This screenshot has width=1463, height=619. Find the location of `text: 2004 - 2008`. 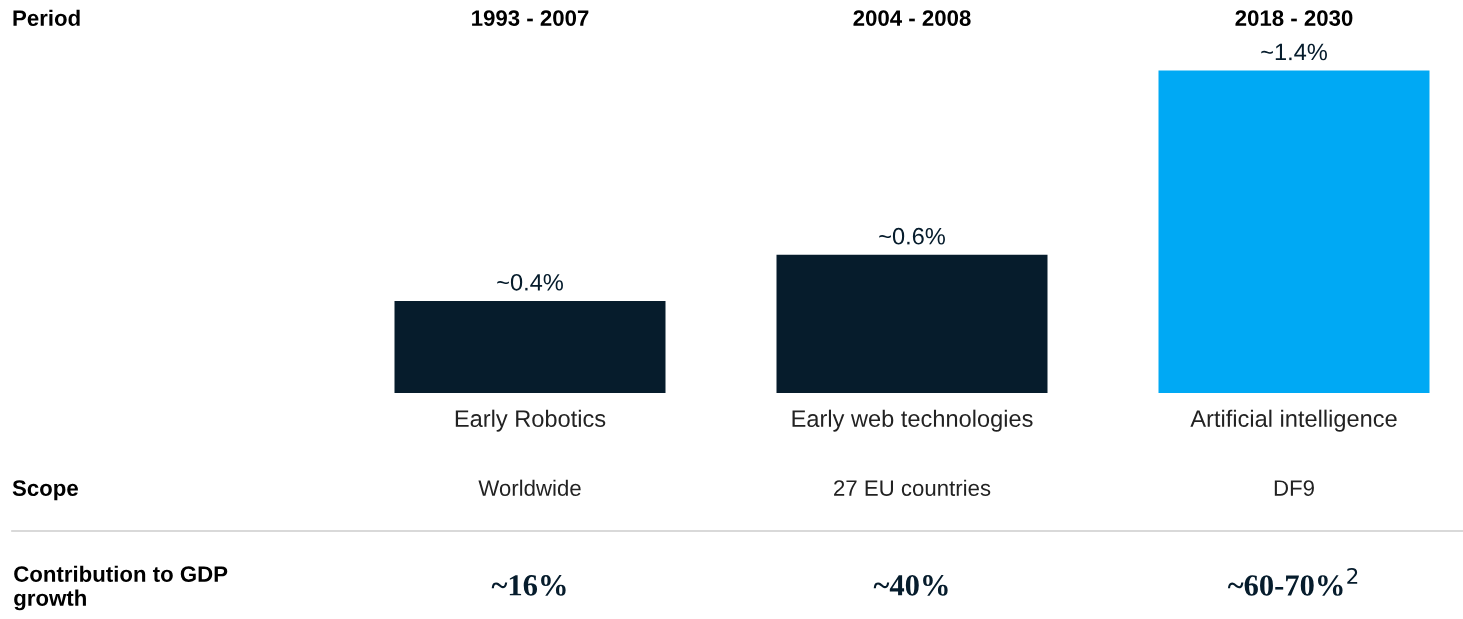

text: 2004 - 2008 is located at coordinates (912, 18).